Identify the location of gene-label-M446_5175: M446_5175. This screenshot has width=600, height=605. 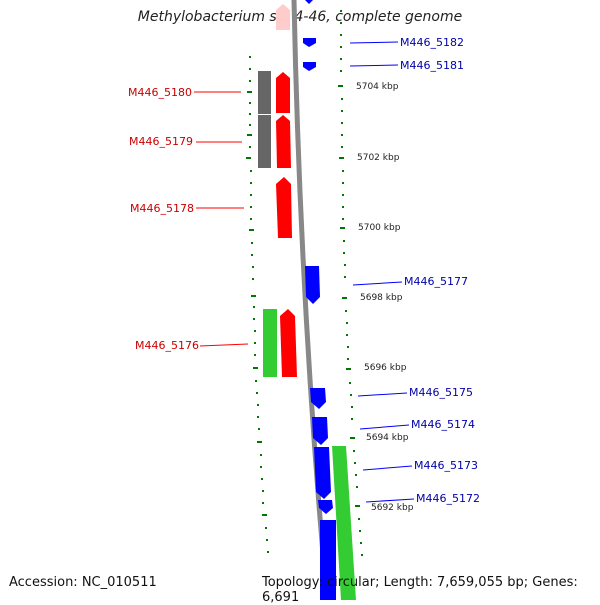
(441, 392).